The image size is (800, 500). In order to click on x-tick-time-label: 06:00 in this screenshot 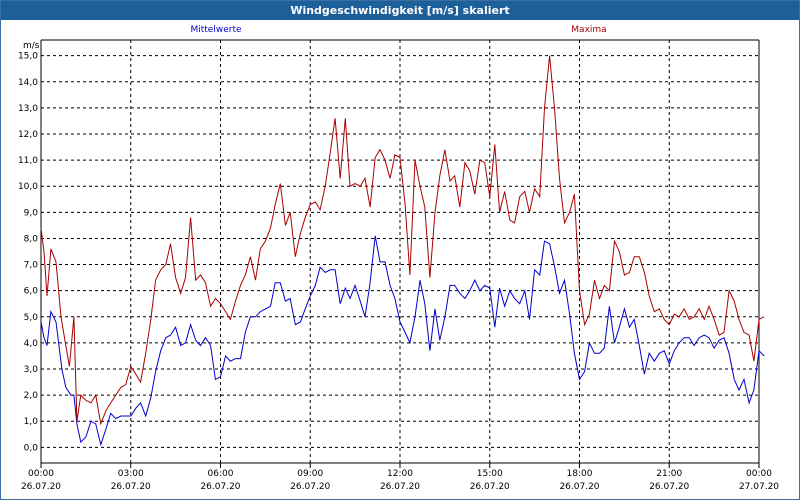, I will do `click(221, 474)`.